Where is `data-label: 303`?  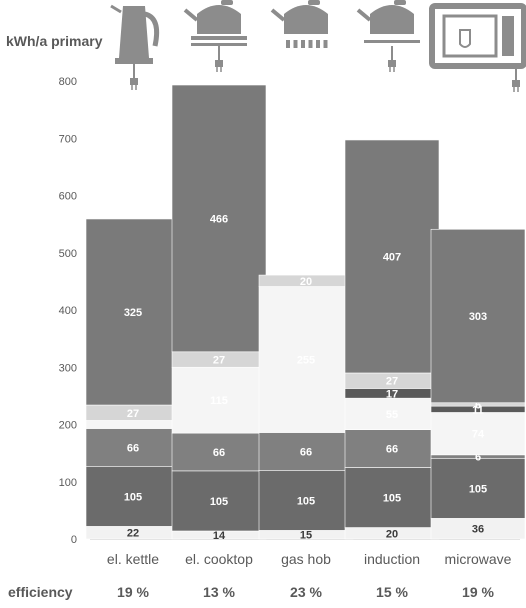 data-label: 303 is located at coordinates (478, 317).